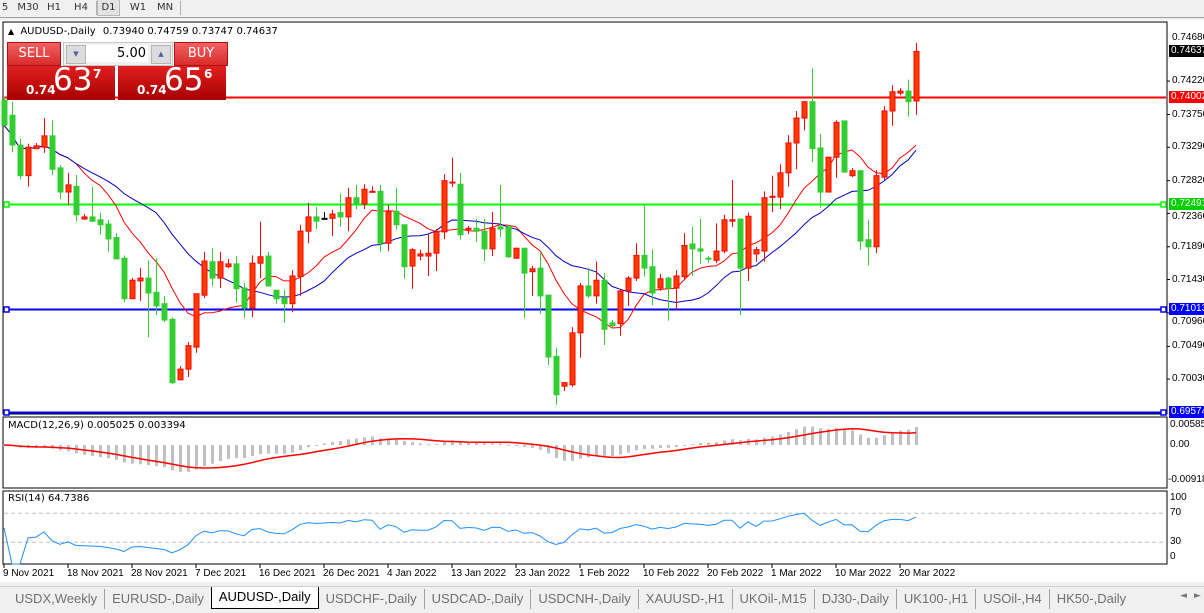  Describe the element at coordinates (1012, 599) in the screenshot. I see `tab-usoil-h4: USOil-,H4` at that location.